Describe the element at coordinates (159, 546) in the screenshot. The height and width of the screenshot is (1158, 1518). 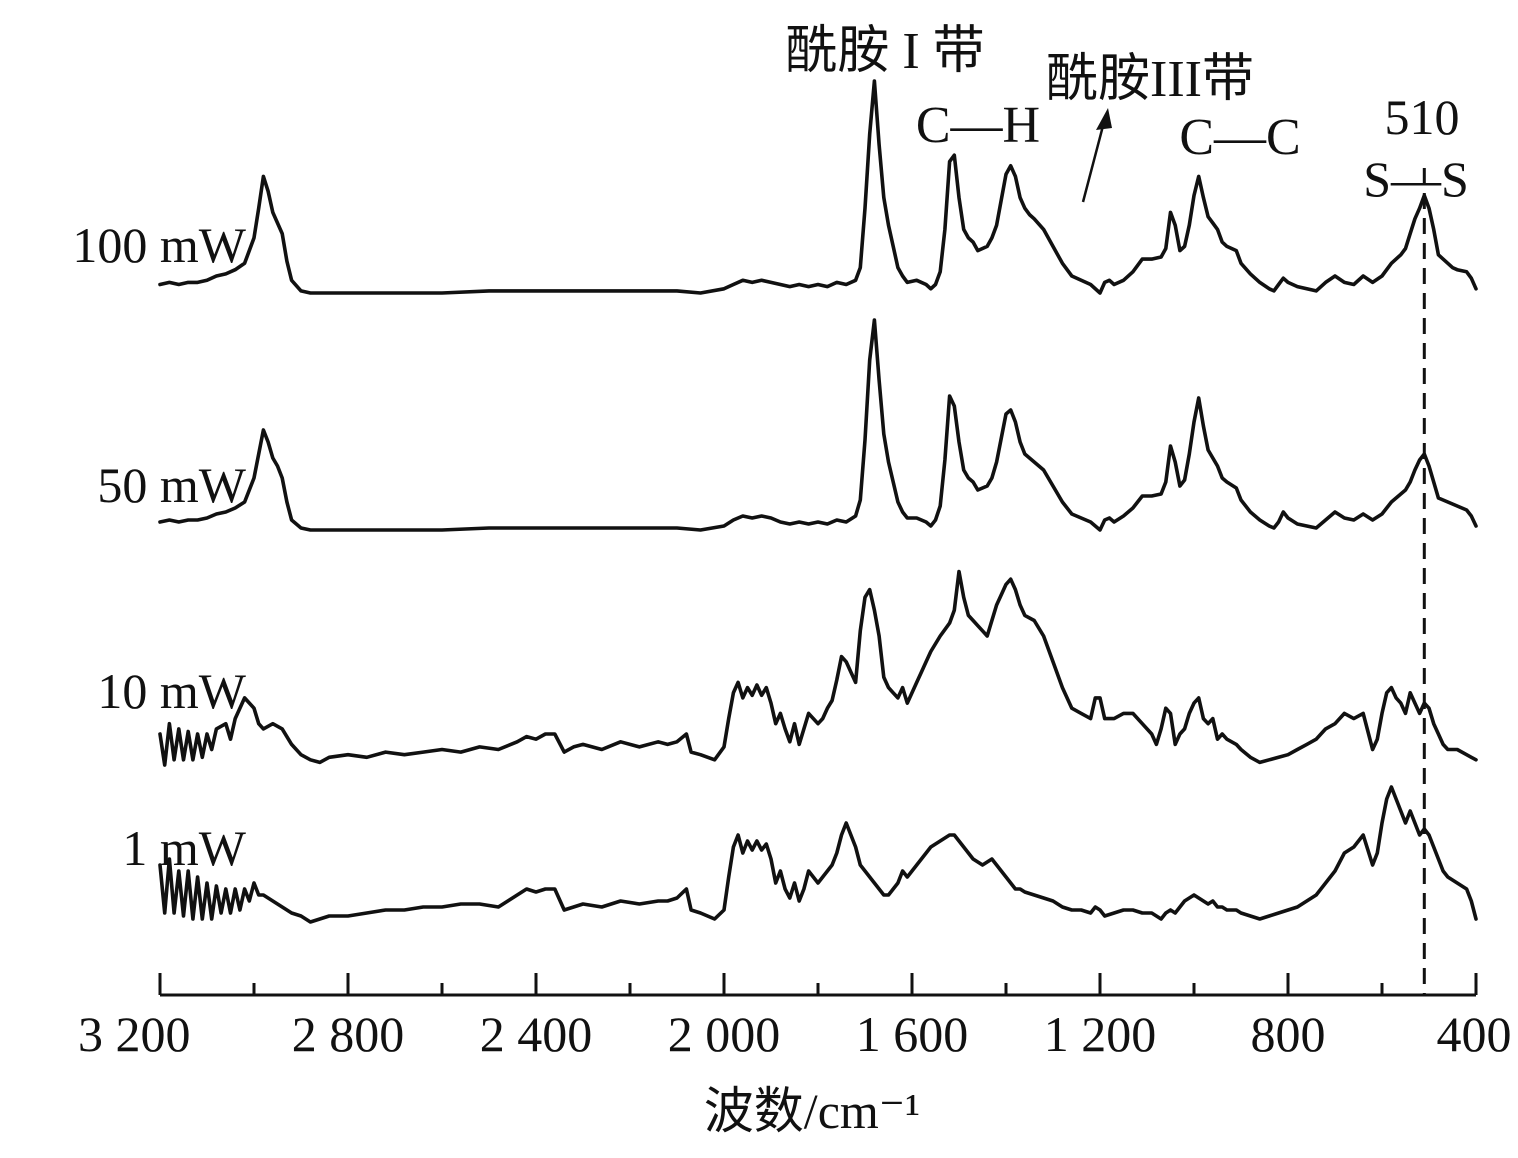
I see `series-labels: 100 mW 50 mW 10 mW 1 mW` at that location.